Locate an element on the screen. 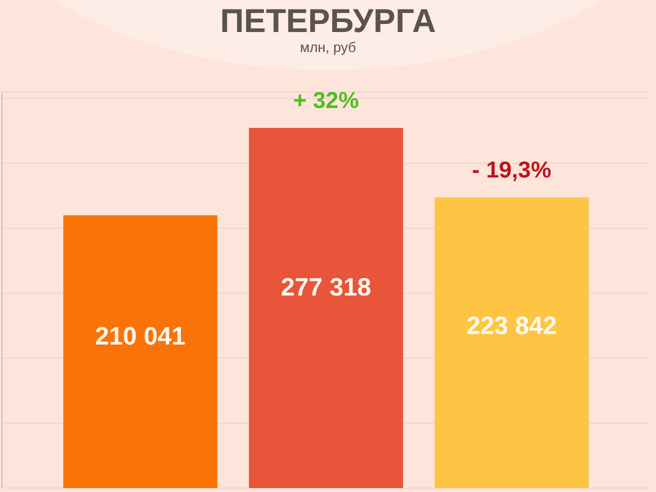 This screenshot has height=492, width=656. chart-title: ПЕТЕРБУРГА is located at coordinates (328, 20).